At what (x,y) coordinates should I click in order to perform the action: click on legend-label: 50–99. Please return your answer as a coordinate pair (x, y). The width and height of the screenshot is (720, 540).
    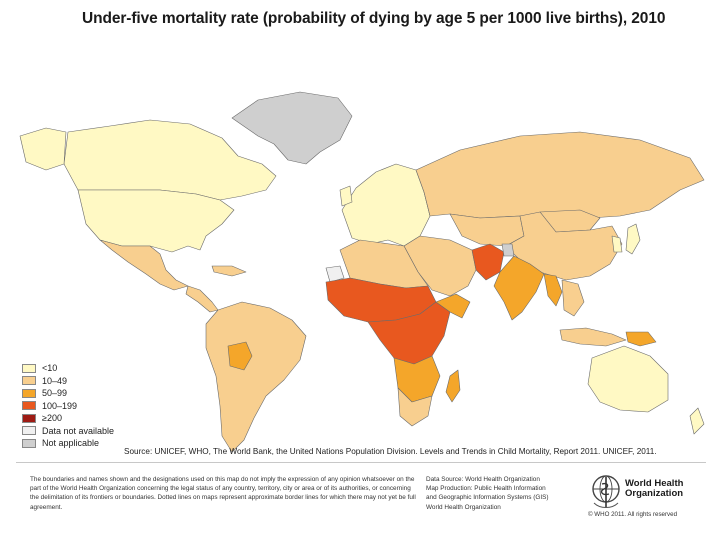
    Looking at the image, I should click on (55, 393).